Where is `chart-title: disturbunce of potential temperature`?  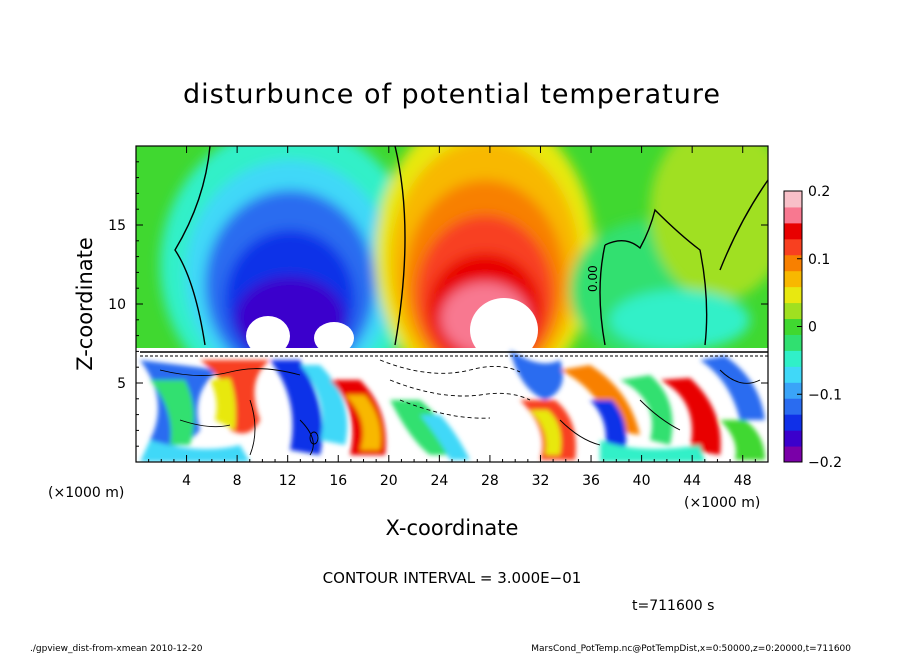 chart-title: disturbunce of potential temperature is located at coordinates (452, 94).